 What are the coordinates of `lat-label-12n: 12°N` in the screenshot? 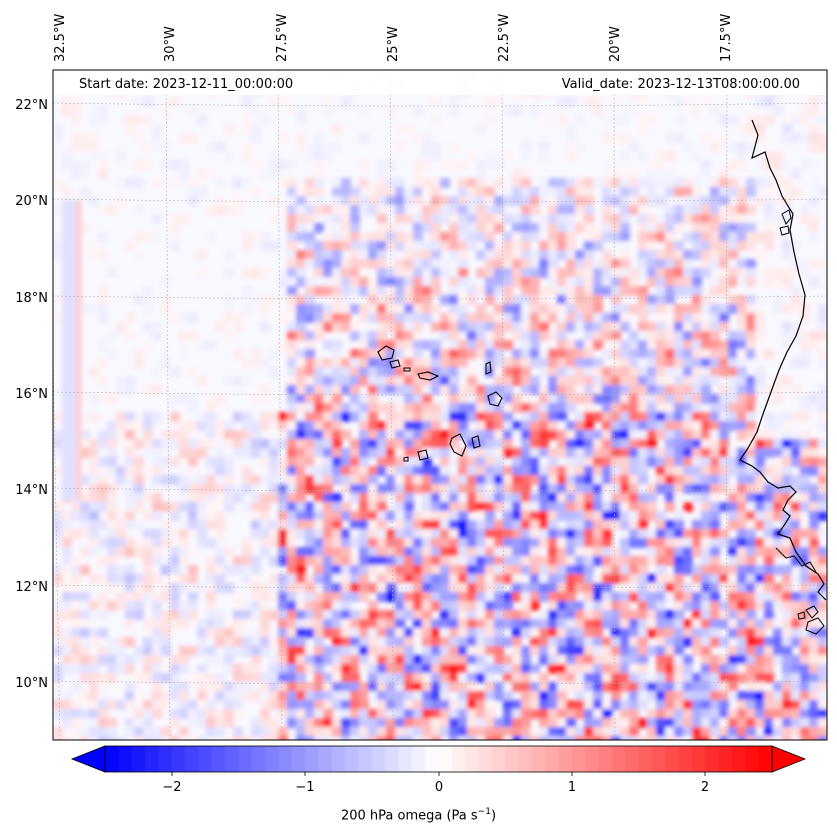 It's located at (31, 587).